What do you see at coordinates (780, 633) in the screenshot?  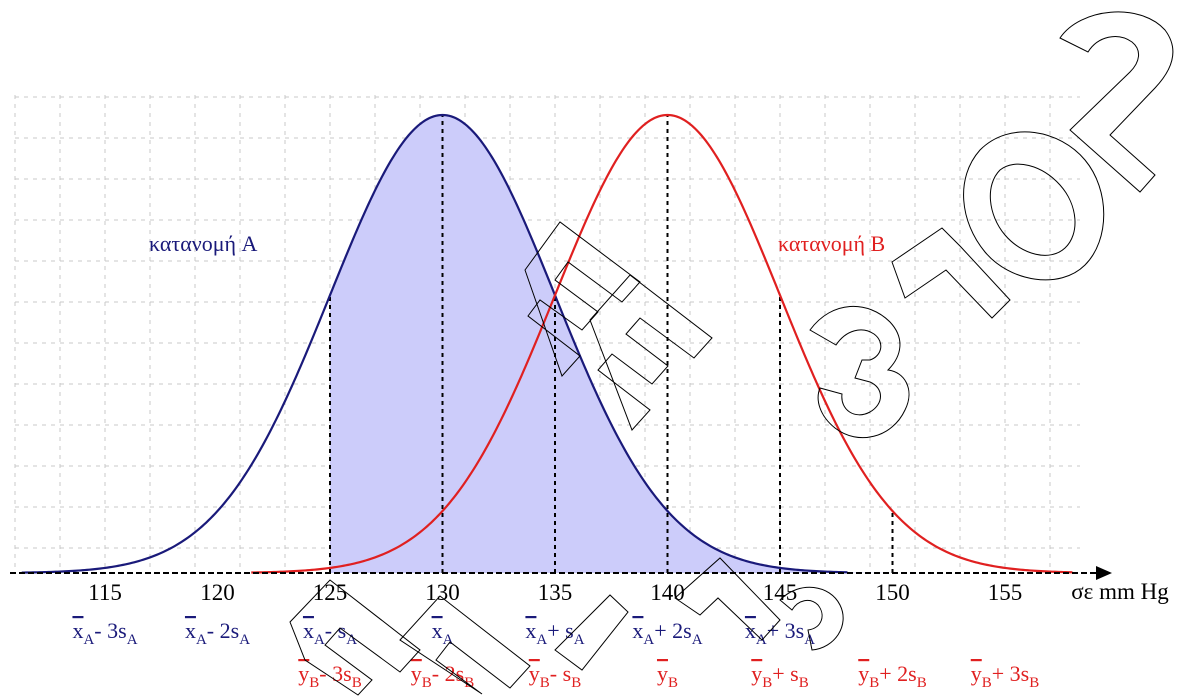 I see `stat-label-a: xA+ 3sA` at bounding box center [780, 633].